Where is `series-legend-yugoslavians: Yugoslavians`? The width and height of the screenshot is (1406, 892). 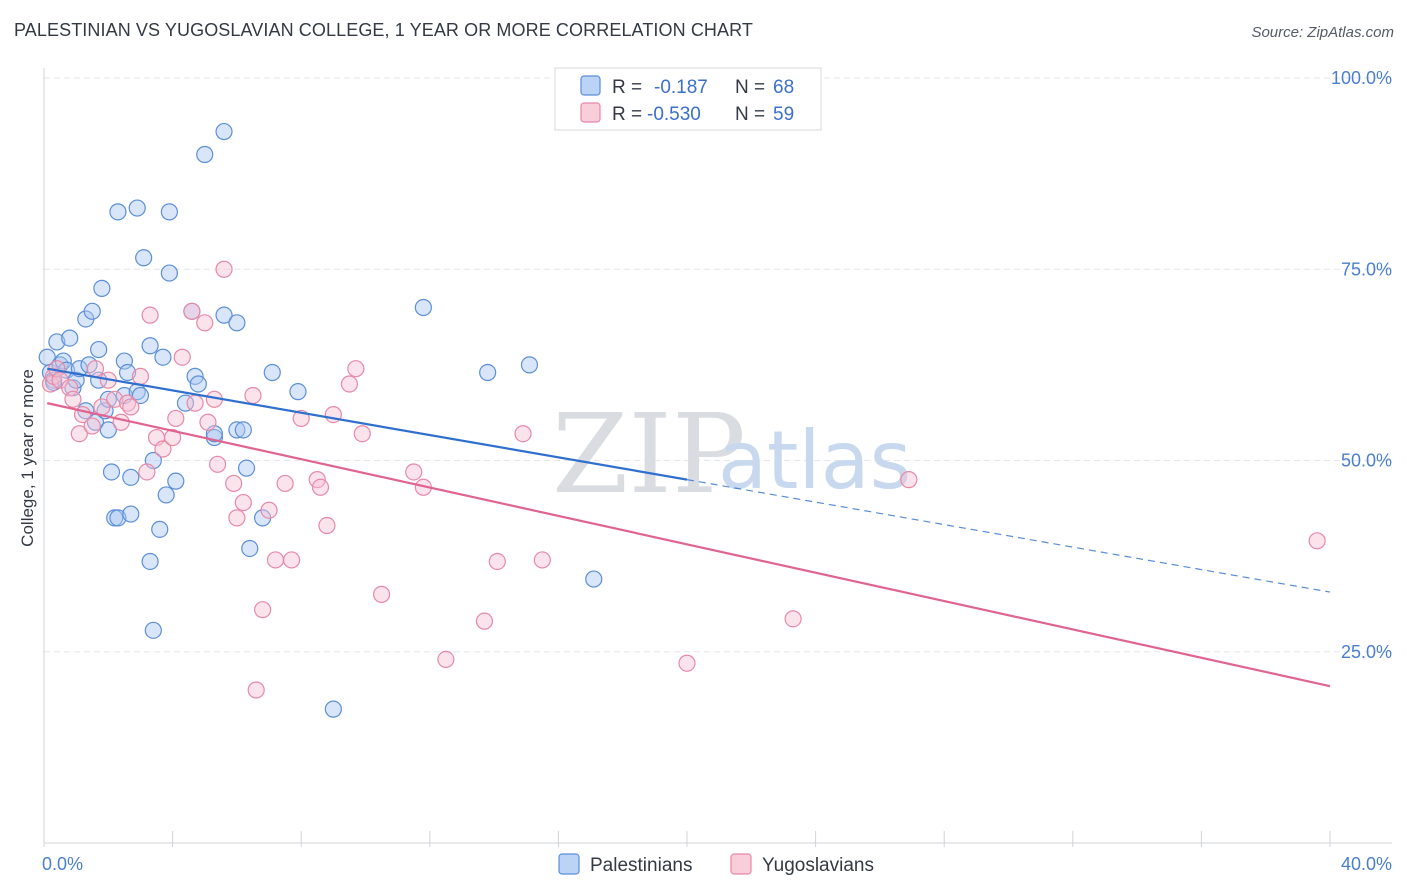 series-legend-yugoslavians: Yugoslavians is located at coordinates (818, 865).